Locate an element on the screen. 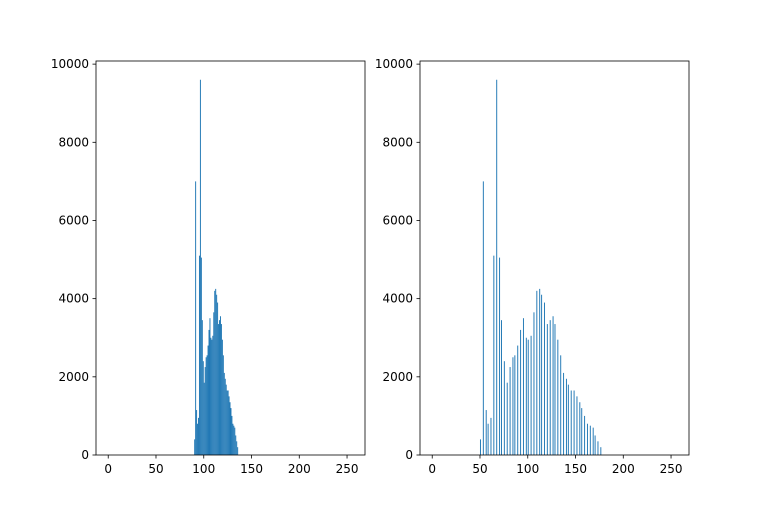  y-tick-label: 6000 is located at coordinates (73, 220).